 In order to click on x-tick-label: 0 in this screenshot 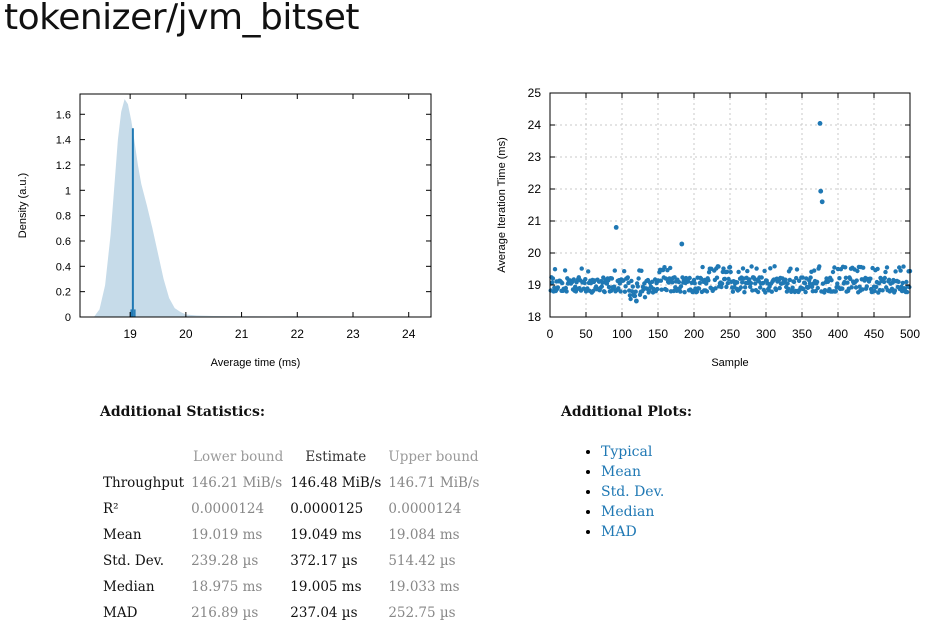, I will do `click(550, 334)`.